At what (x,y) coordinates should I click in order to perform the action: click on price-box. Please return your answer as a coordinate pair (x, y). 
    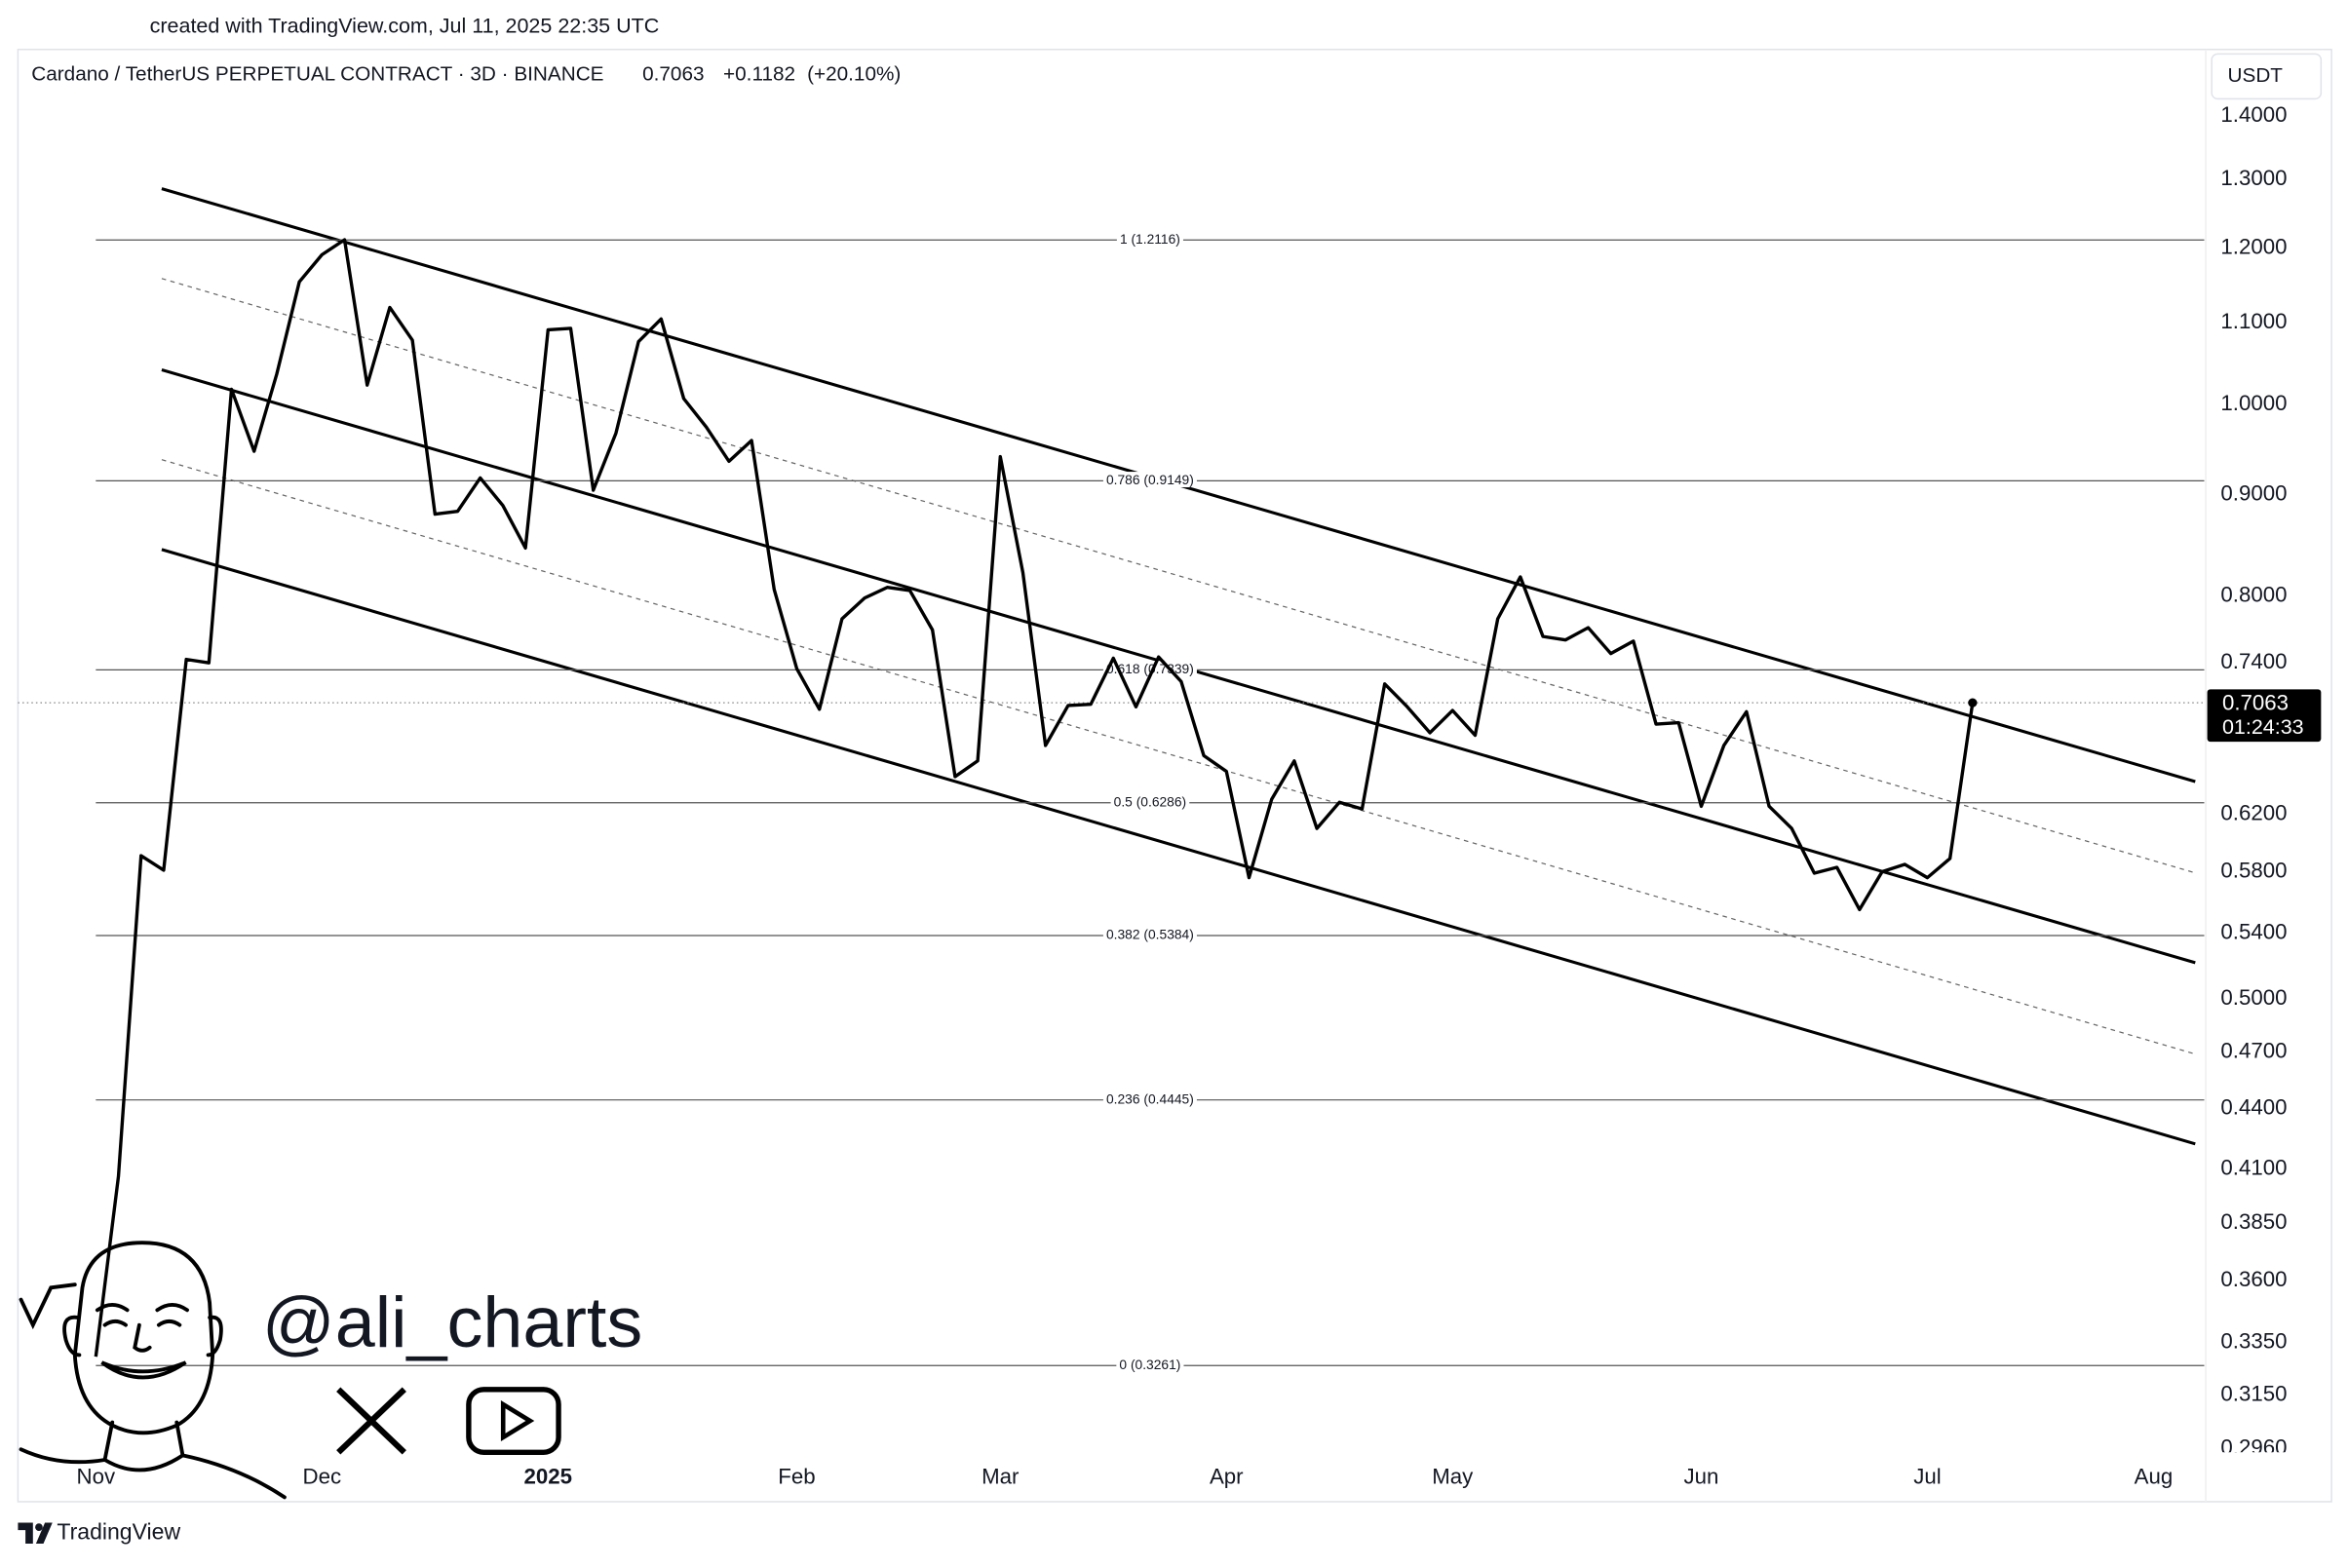
    Looking at the image, I should click on (2264, 716).